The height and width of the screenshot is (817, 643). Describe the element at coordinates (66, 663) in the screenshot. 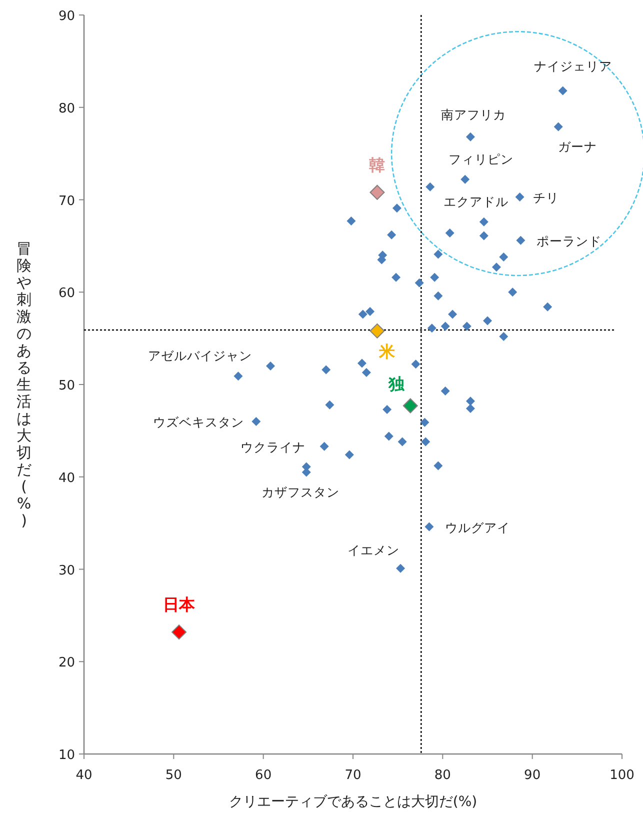

I see `y-tick-label: 20` at that location.